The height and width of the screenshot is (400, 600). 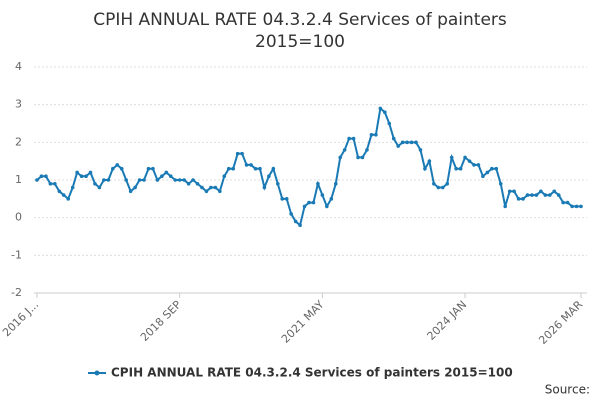 I want to click on y-tick-label: 0, so click(x=18, y=217).